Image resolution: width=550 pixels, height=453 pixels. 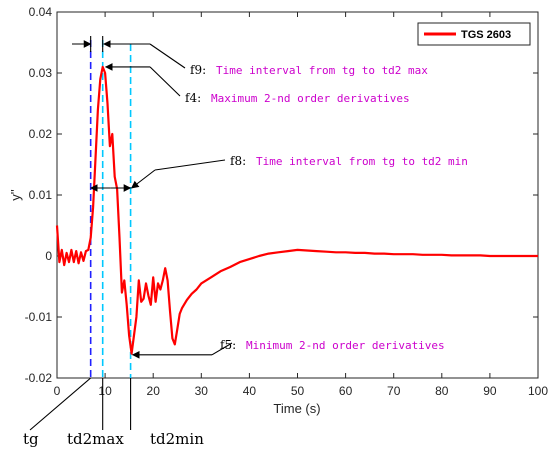 What do you see at coordinates (167, 56) in the screenshot?
I see `f9-leader` at bounding box center [167, 56].